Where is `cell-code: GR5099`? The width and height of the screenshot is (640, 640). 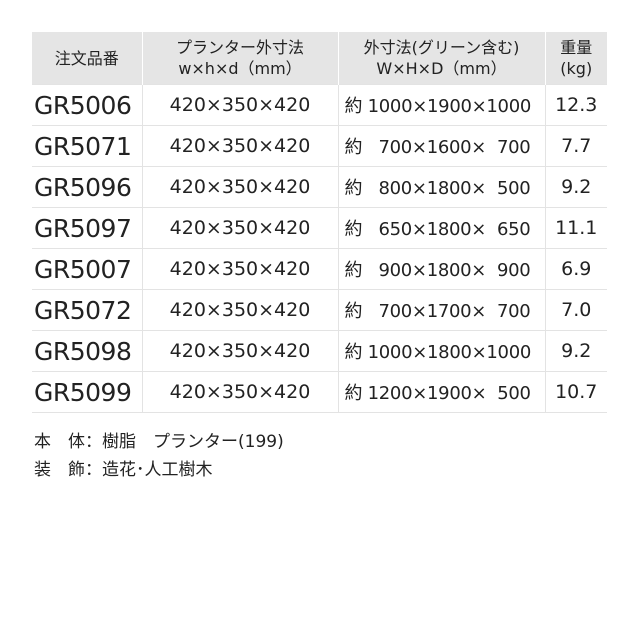 cell-code: GR5099 is located at coordinates (87, 392).